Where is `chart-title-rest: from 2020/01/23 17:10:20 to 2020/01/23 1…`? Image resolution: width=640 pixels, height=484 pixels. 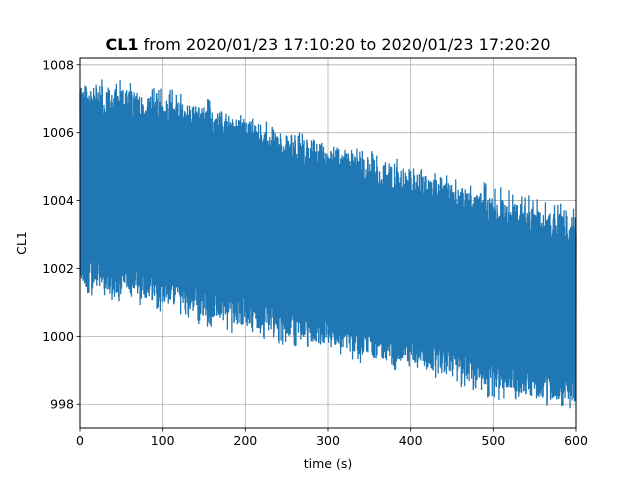 chart-title-rest: from 2020/01/23 17:10:20 to 2020/01/23 1… is located at coordinates (345, 44).